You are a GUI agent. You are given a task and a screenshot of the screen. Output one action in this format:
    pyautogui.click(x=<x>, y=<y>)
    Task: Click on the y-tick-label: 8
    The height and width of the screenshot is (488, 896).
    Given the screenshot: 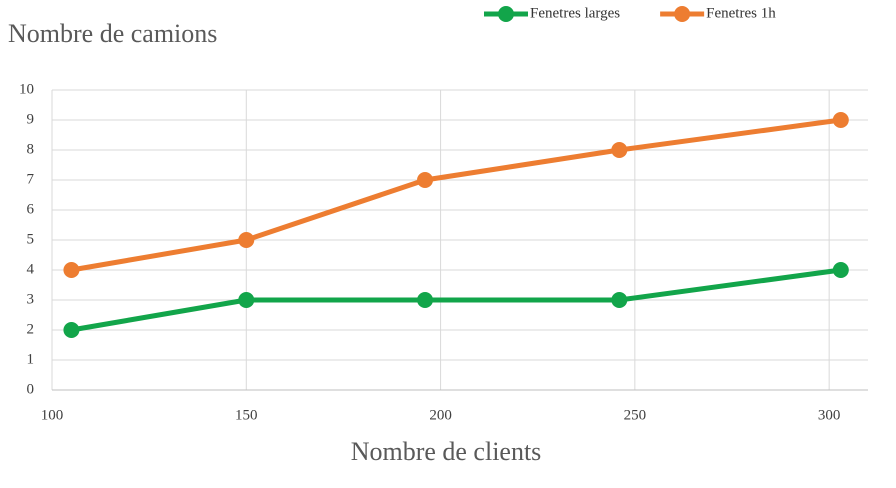 What is the action you would take?
    pyautogui.click(x=31, y=149)
    